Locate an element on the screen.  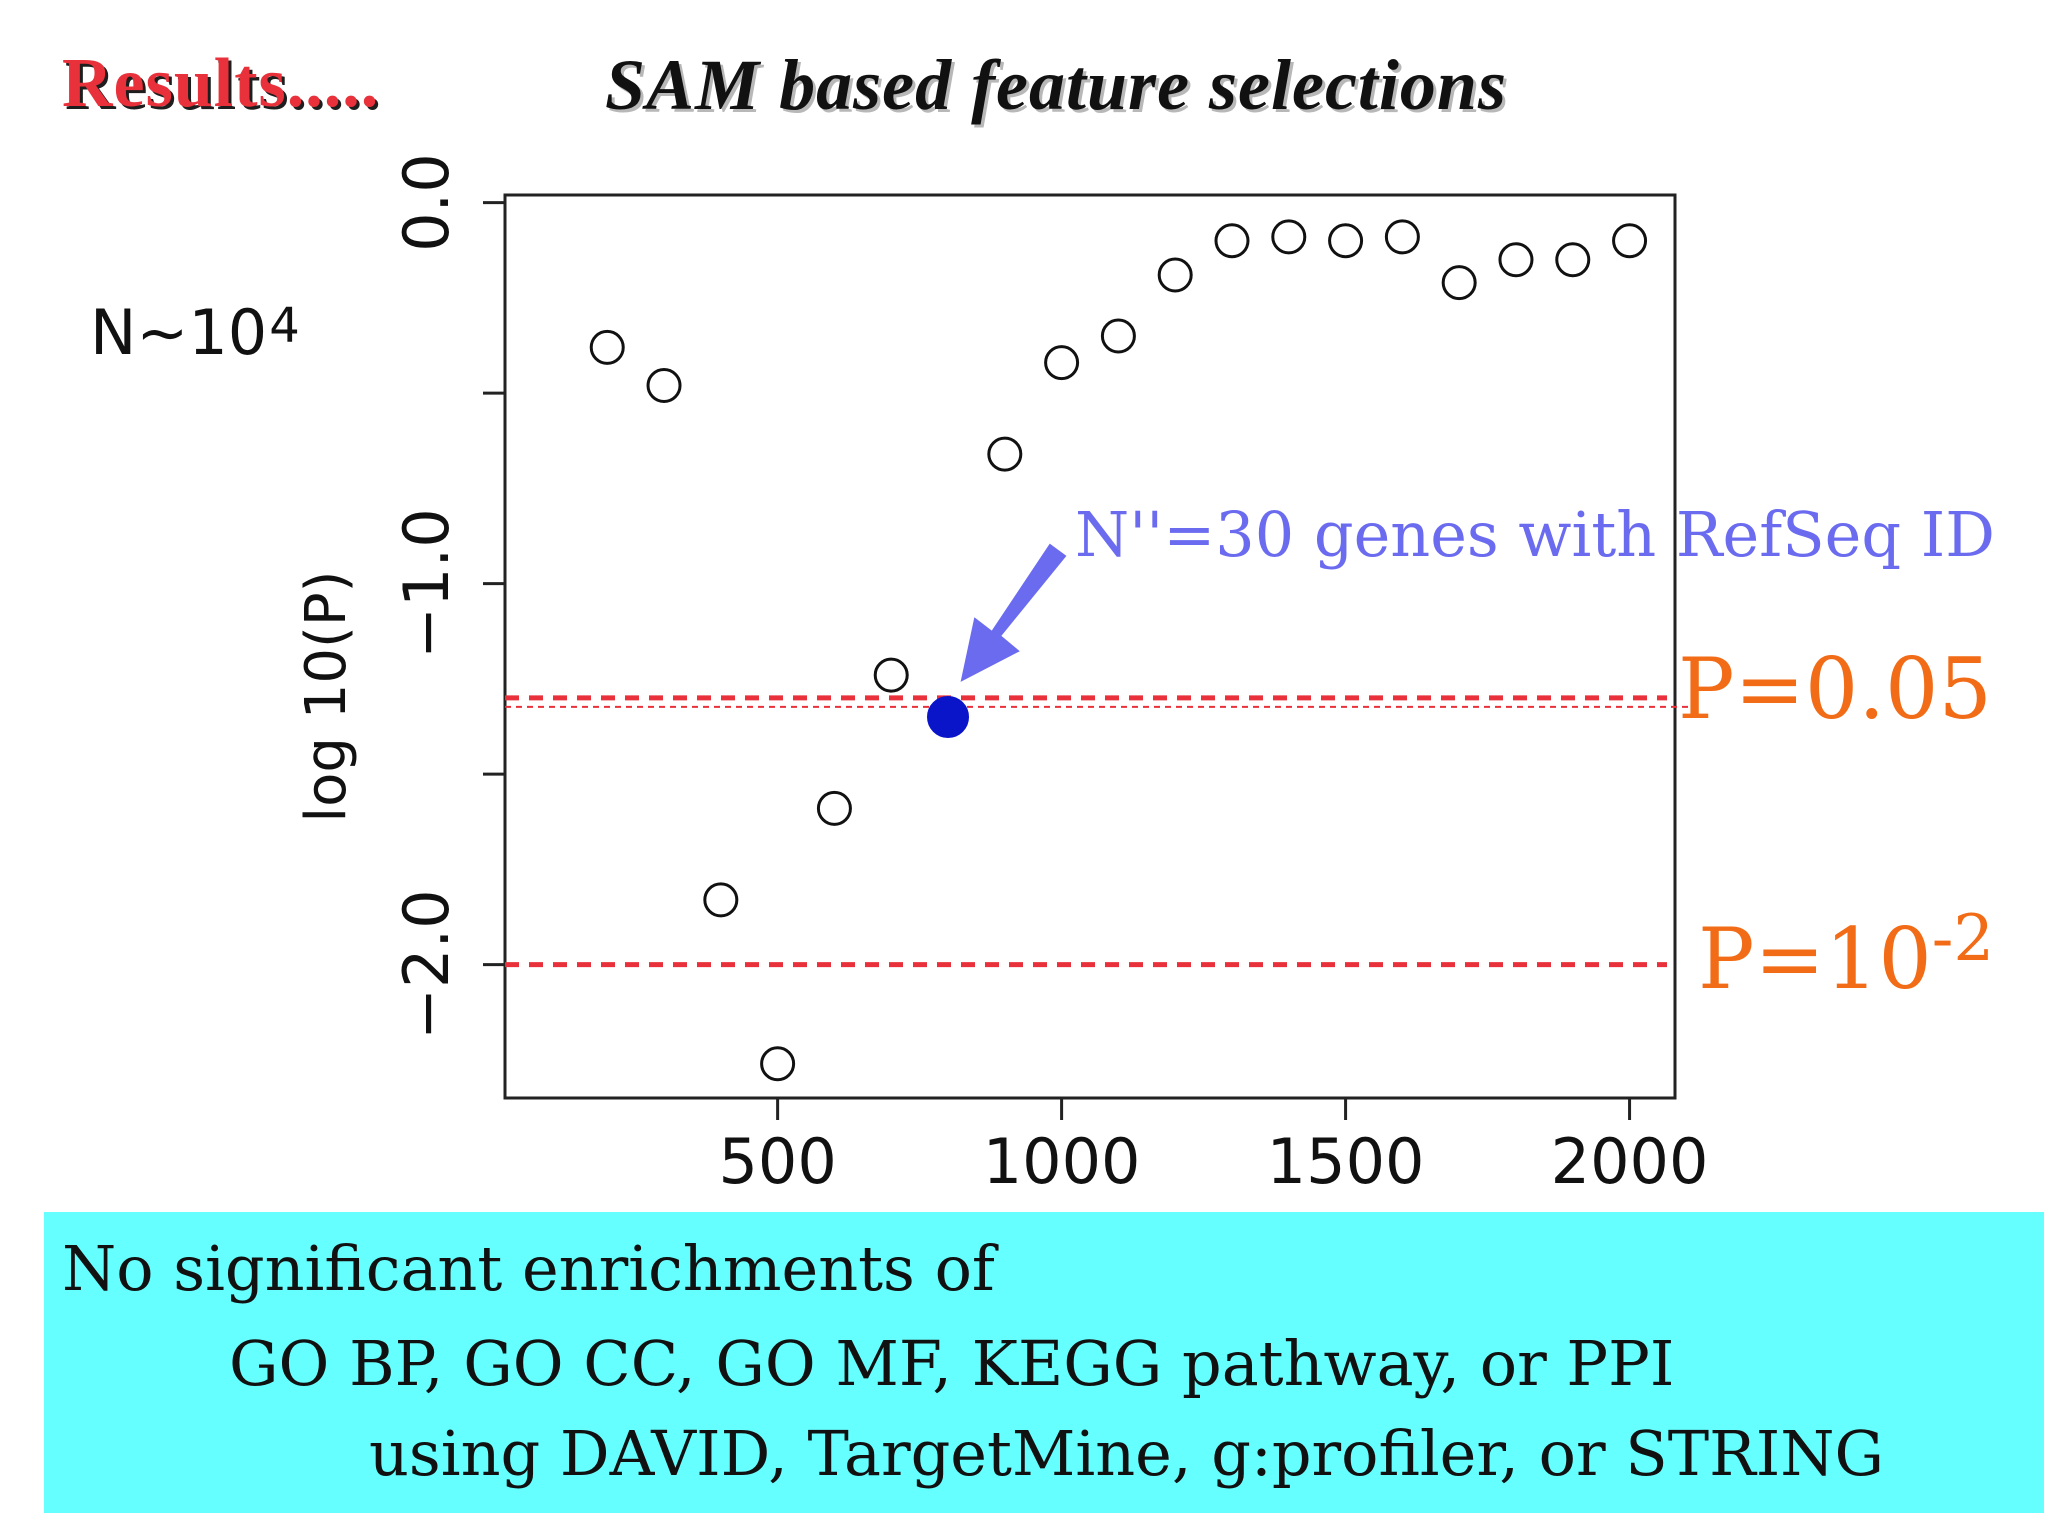
threshold-label-p1e2-base: P=10 is located at coordinates (1815, 959).